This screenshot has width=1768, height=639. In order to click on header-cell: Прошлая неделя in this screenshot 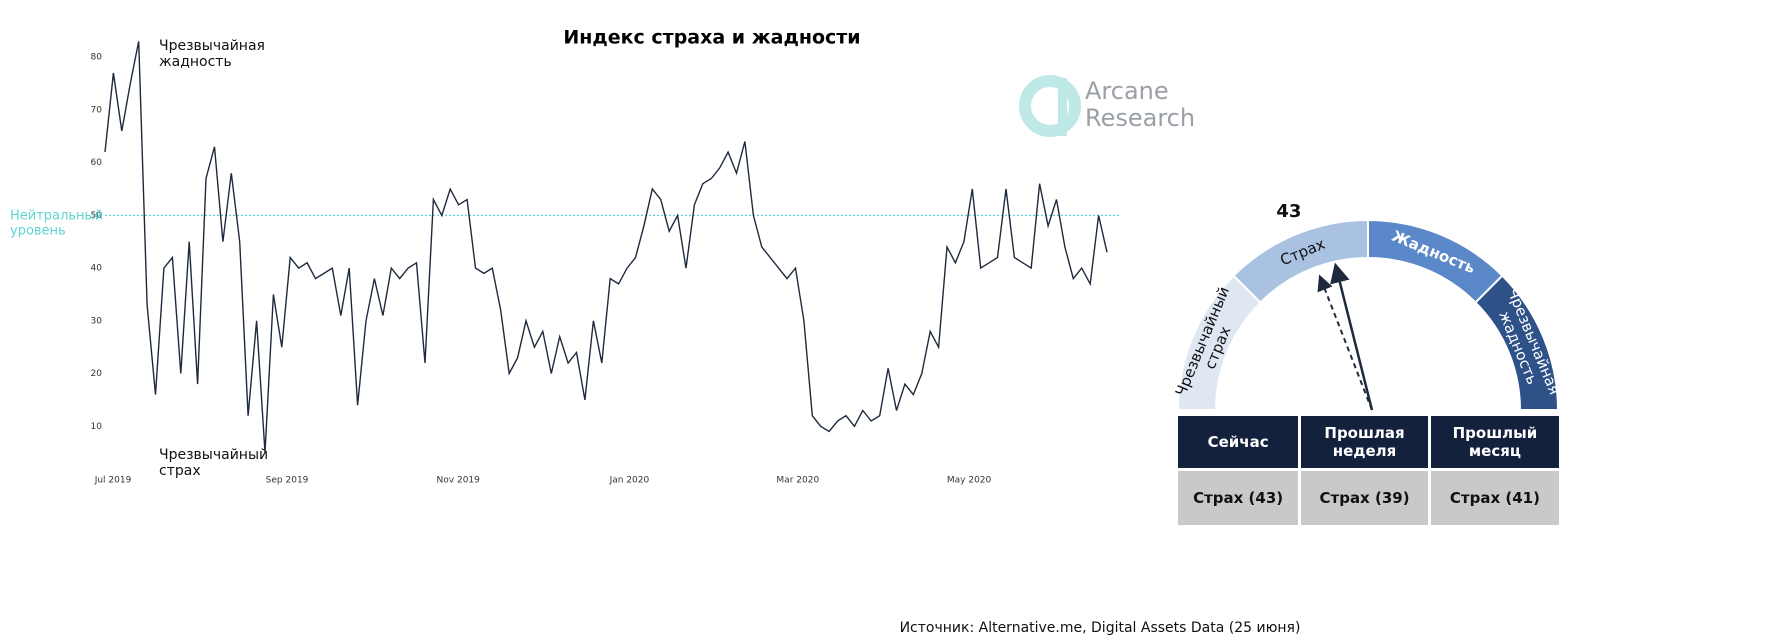, I will do `click(1364, 442)`.